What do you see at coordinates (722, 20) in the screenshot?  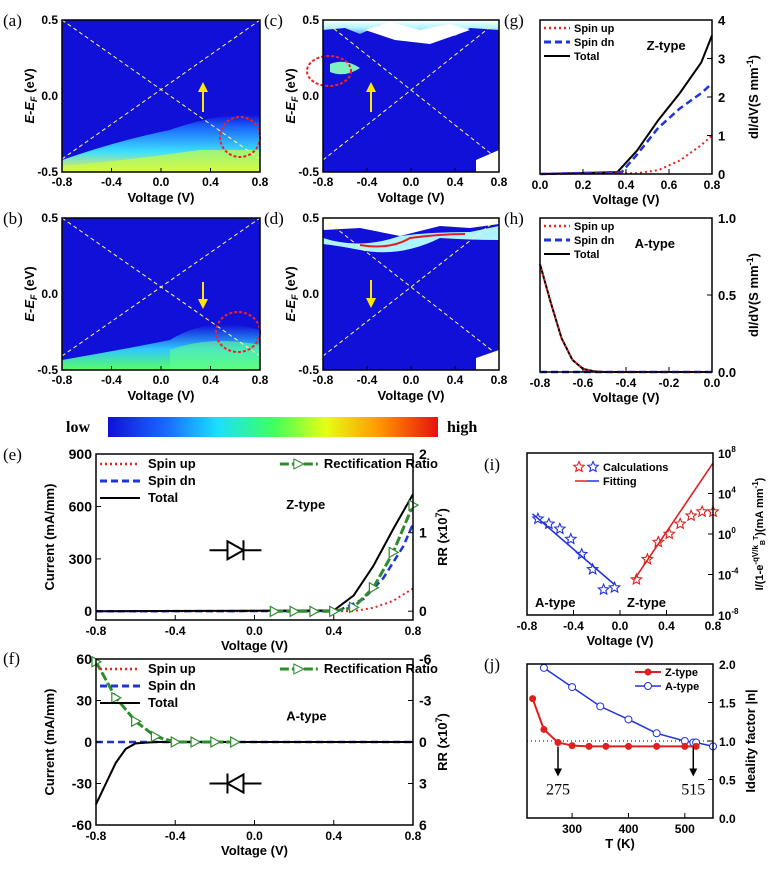 I see `g-ytick-label: 4` at bounding box center [722, 20].